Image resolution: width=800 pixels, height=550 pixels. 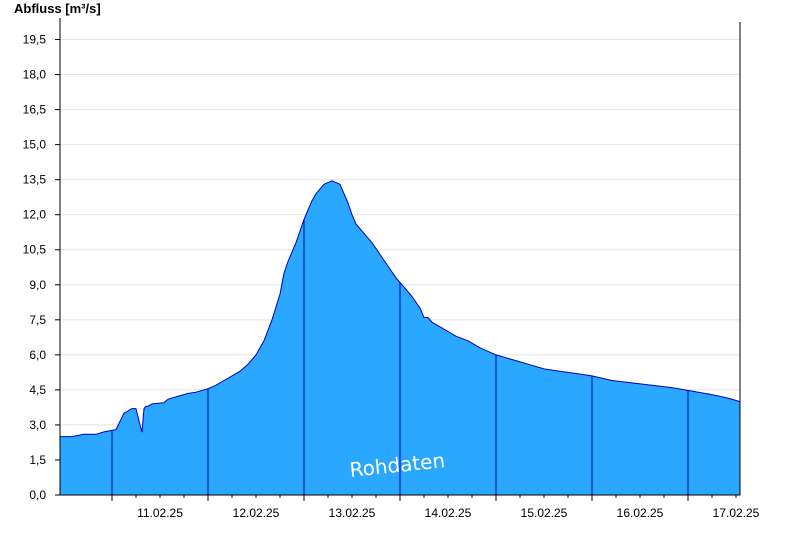 I want to click on x-tick-label: 15.02.25, so click(x=544, y=513).